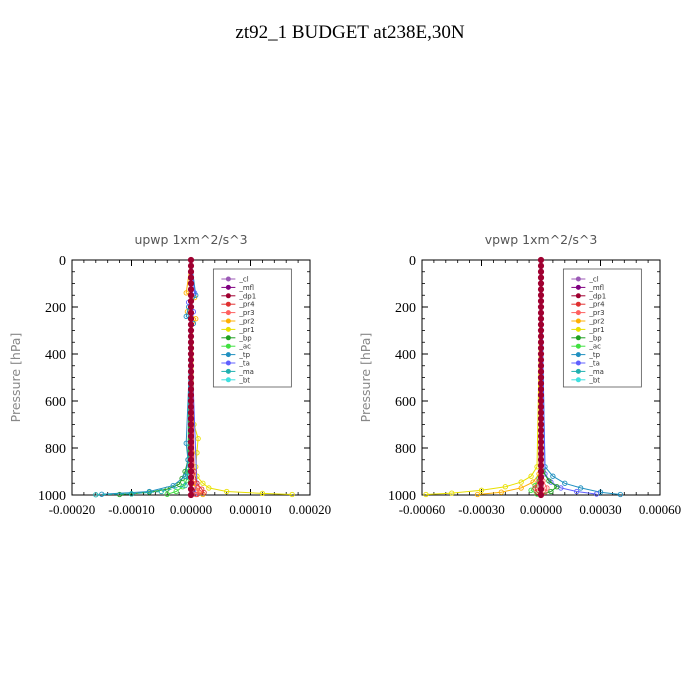 This screenshot has width=700, height=700. I want to click on series-line-_pr4, so click(197, 377).